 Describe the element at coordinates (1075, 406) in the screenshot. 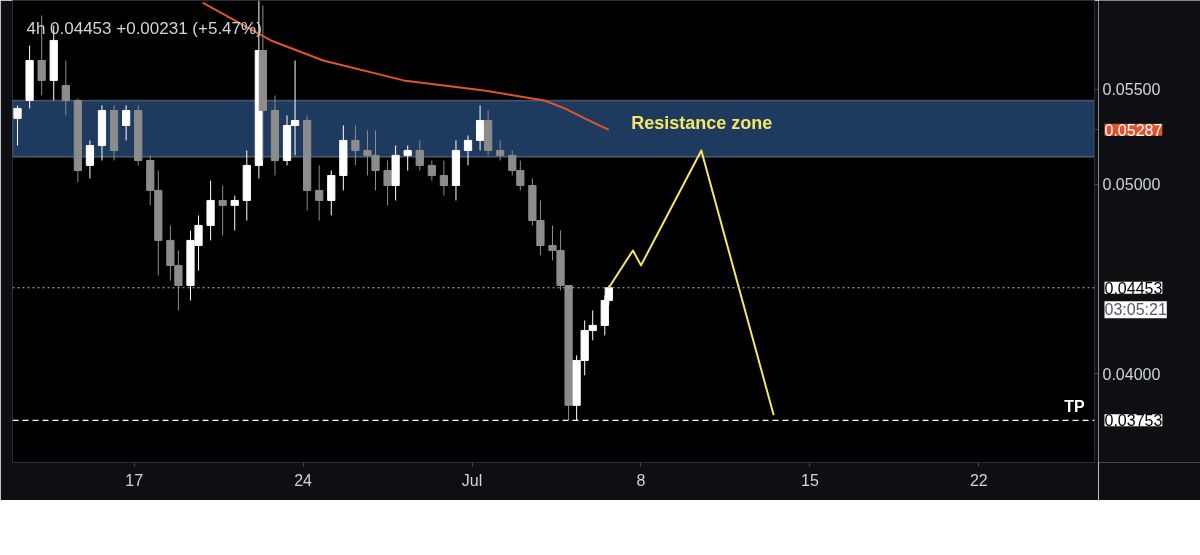

I see `annotation: TP` at that location.